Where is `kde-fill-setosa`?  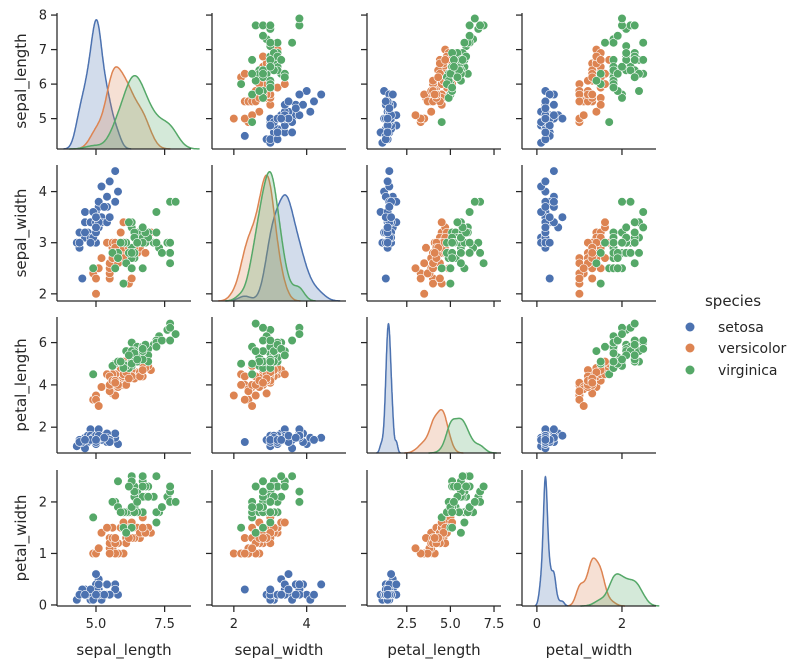 kde-fill-setosa is located at coordinates (97, 84).